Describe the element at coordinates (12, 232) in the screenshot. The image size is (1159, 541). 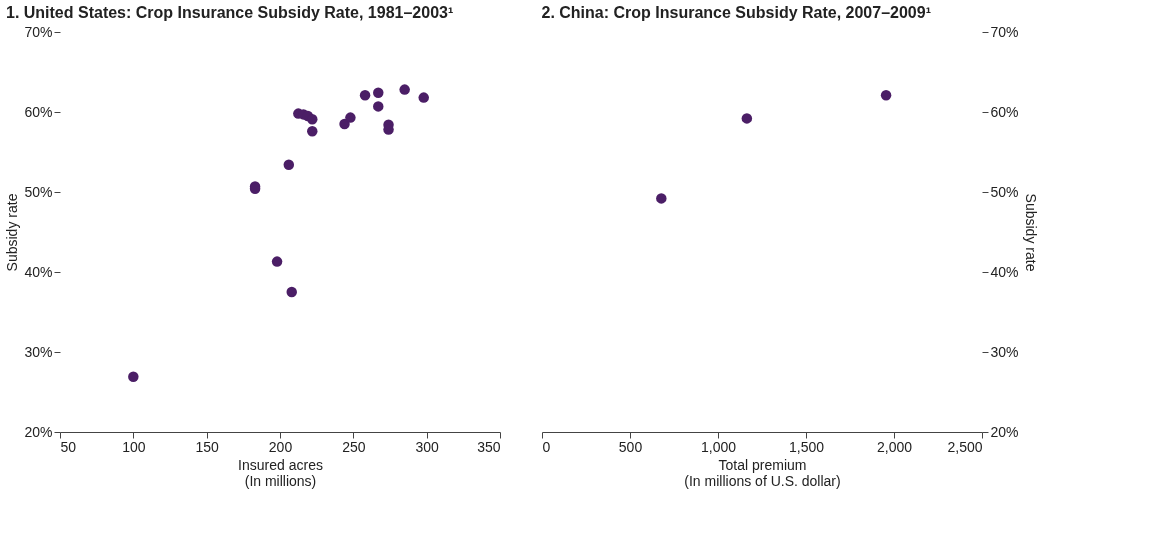
I see `y-axis-title: Subsidy rate` at that location.